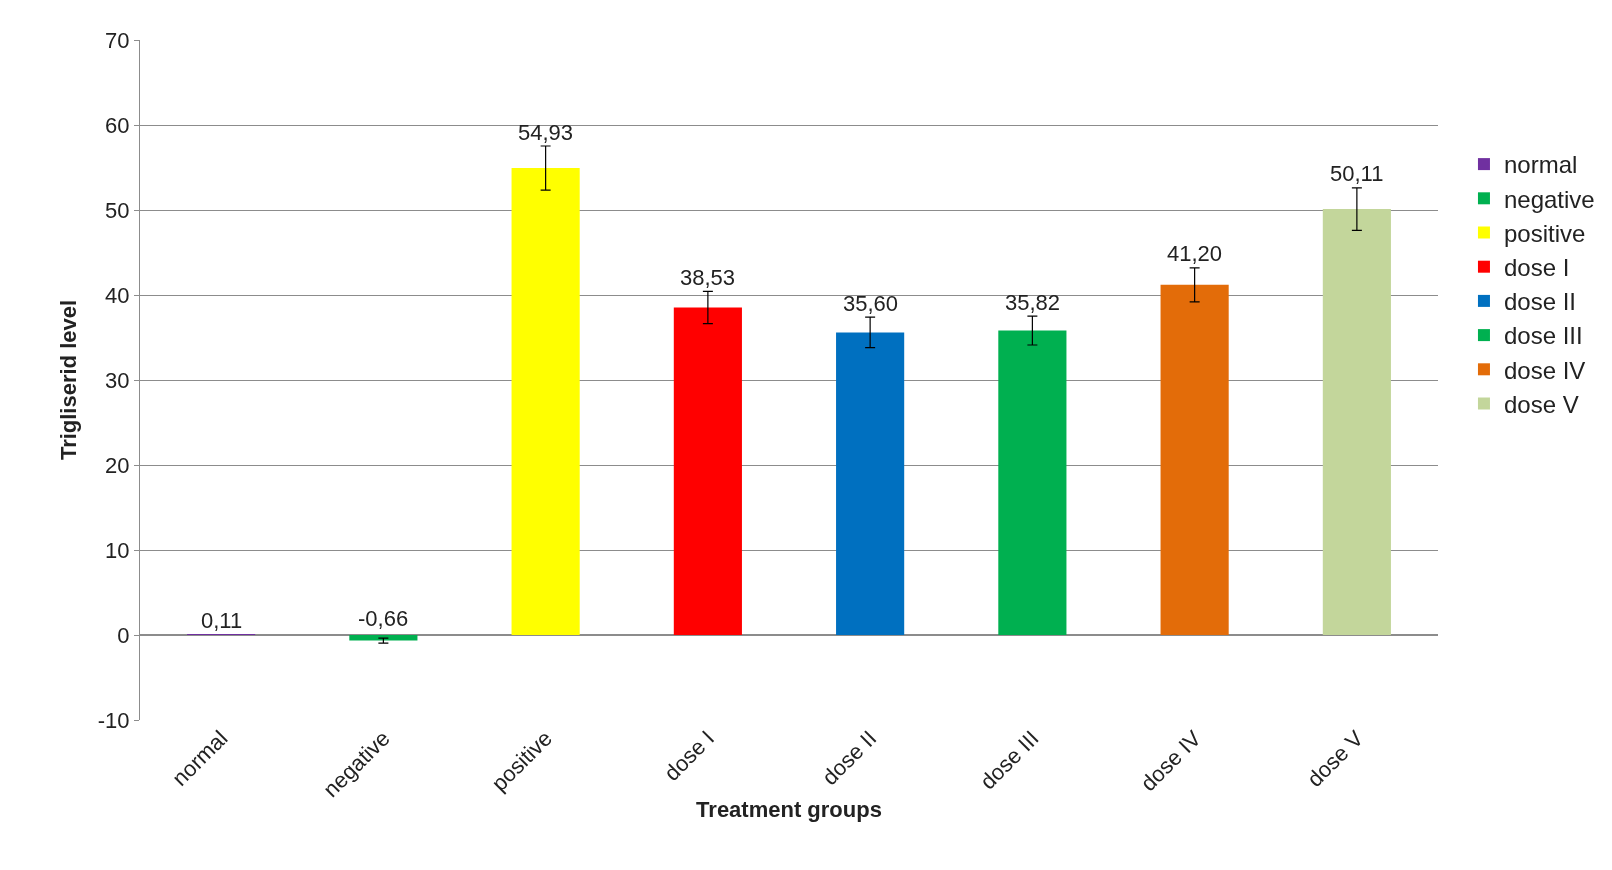 The height and width of the screenshot is (870, 1612). Describe the element at coordinates (871, 303) in the screenshot. I see `data-label: 35,60` at that location.